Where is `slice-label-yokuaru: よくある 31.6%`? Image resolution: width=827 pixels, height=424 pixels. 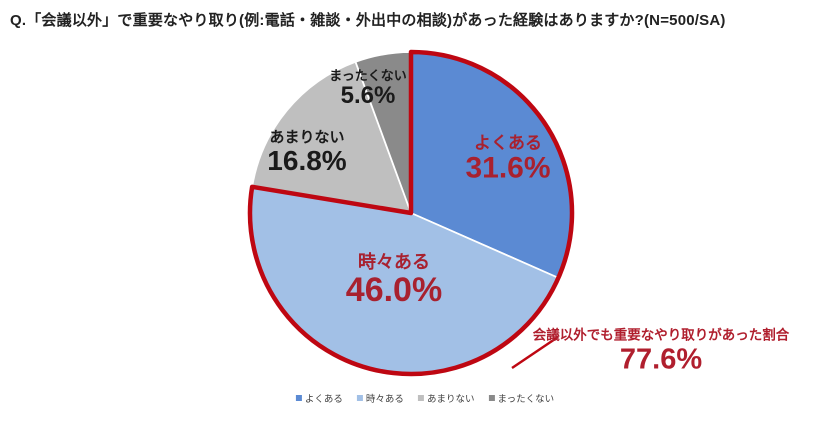 slice-label-yokuaru: よくある 31.6% is located at coordinates (508, 159).